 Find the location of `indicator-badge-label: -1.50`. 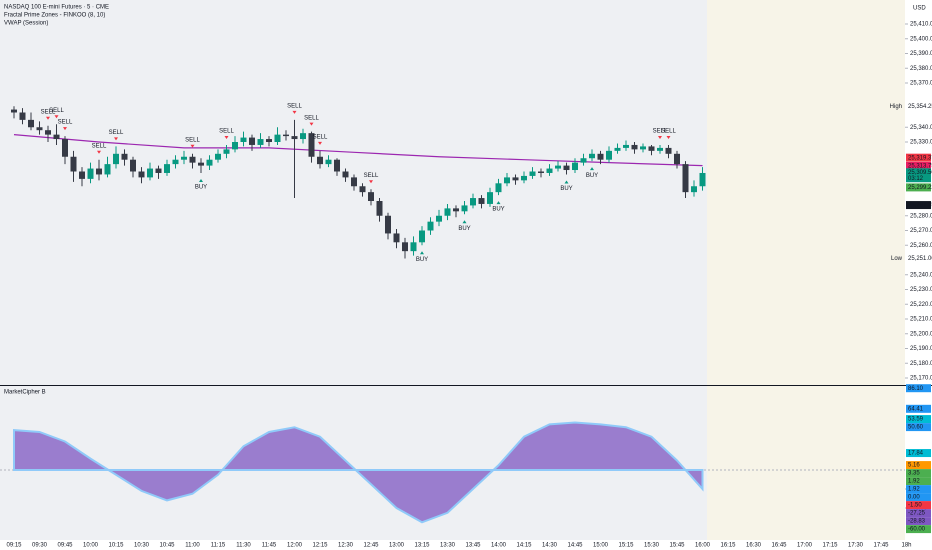

indicator-badge-label: -1.50 is located at coordinates (915, 506).